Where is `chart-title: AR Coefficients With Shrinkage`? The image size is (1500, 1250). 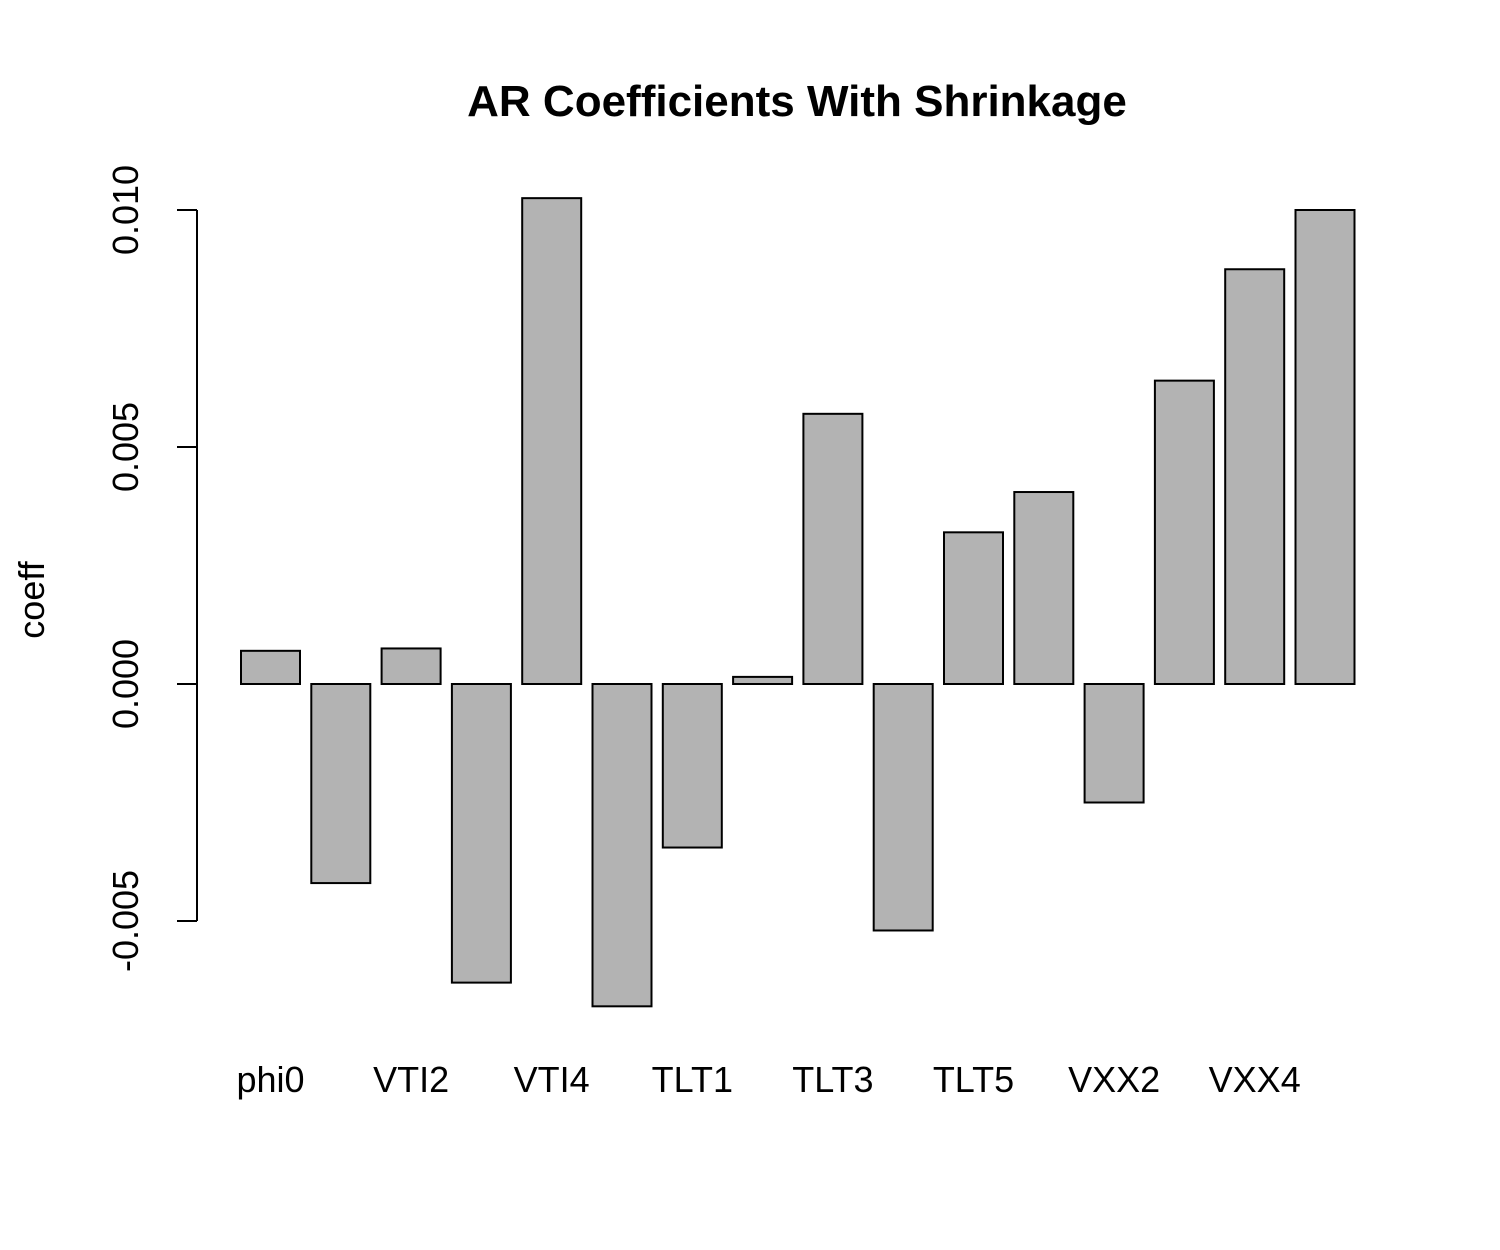 chart-title: AR Coefficients With Shrinkage is located at coordinates (797, 101).